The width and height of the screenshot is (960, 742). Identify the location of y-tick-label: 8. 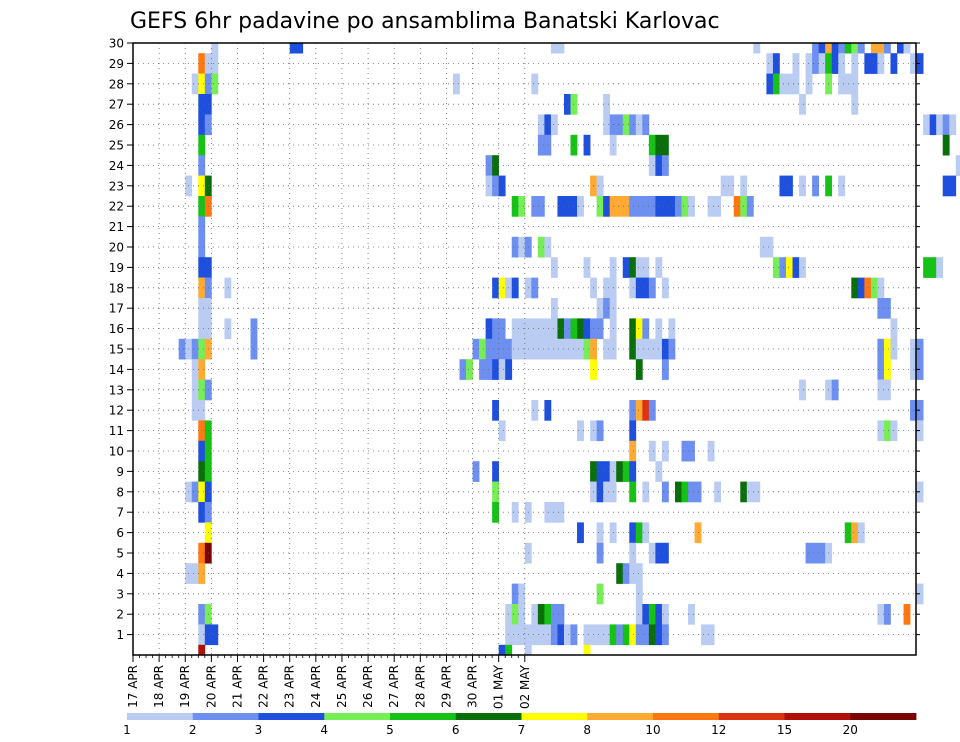
(120, 492).